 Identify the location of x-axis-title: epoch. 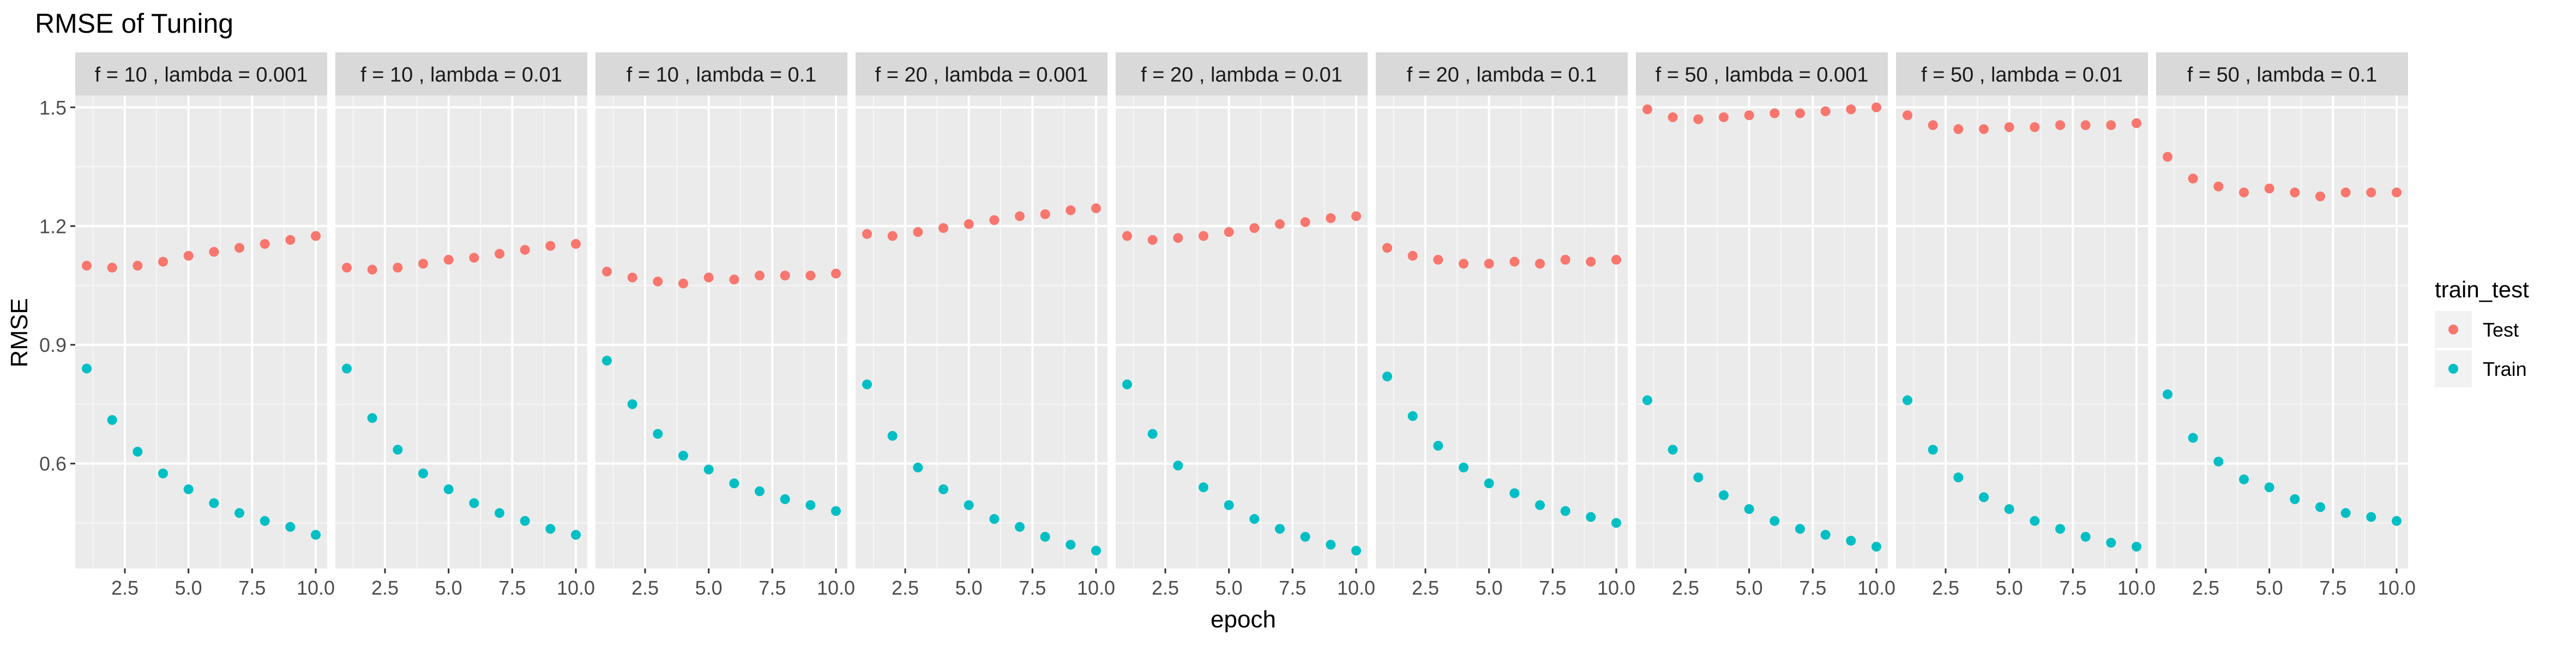
(1243, 619).